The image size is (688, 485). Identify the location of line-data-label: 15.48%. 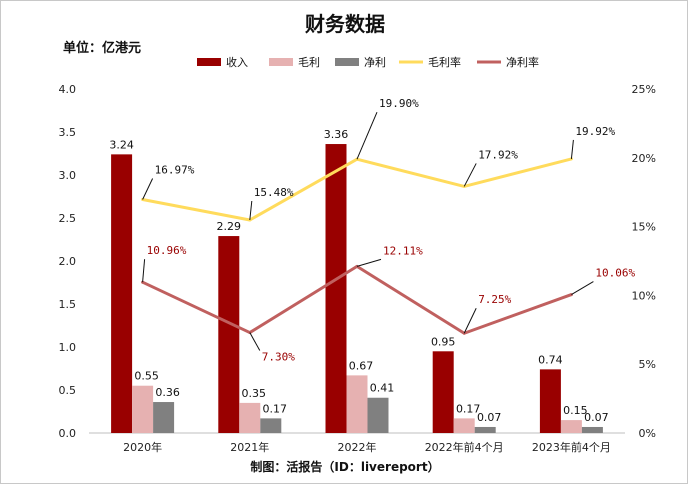
(274, 192).